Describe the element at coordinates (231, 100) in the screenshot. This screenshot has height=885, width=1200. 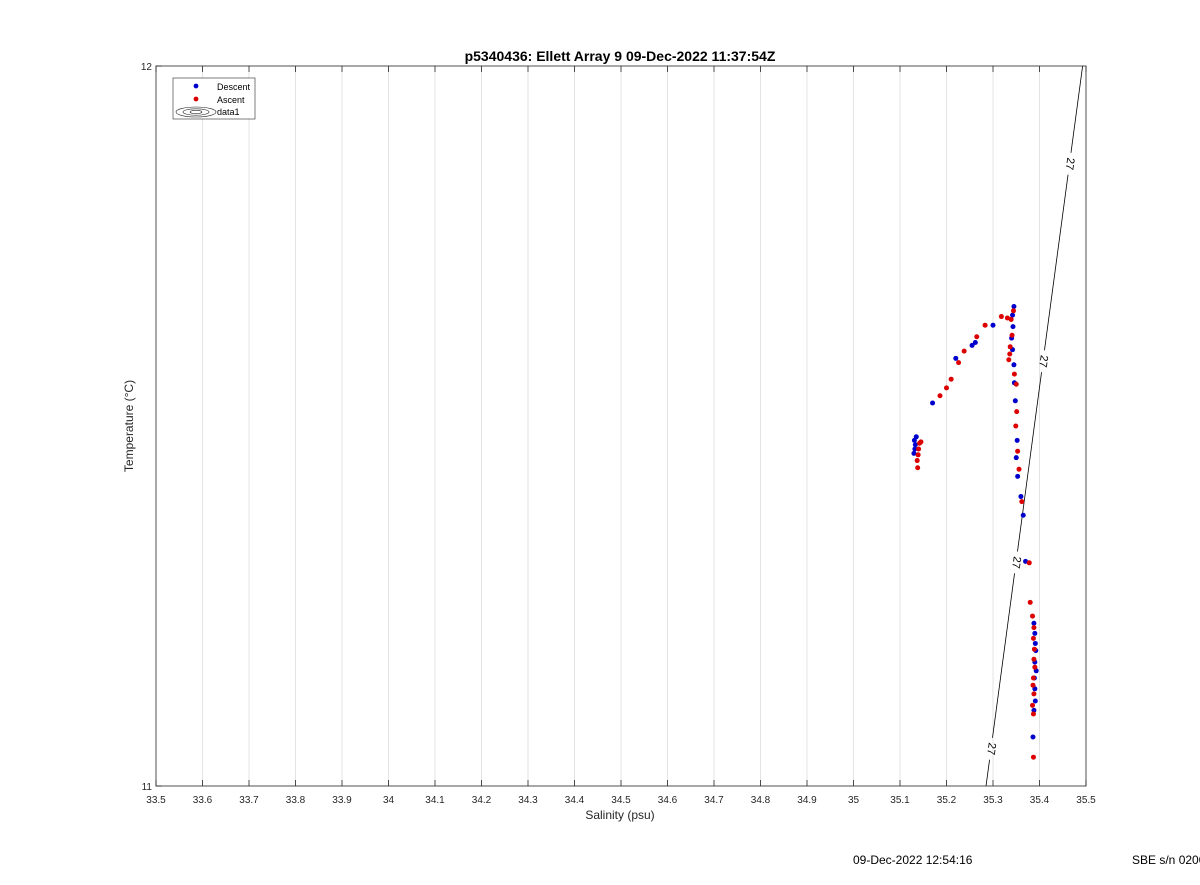
I see `legend-ascent-label: Ascent` at that location.